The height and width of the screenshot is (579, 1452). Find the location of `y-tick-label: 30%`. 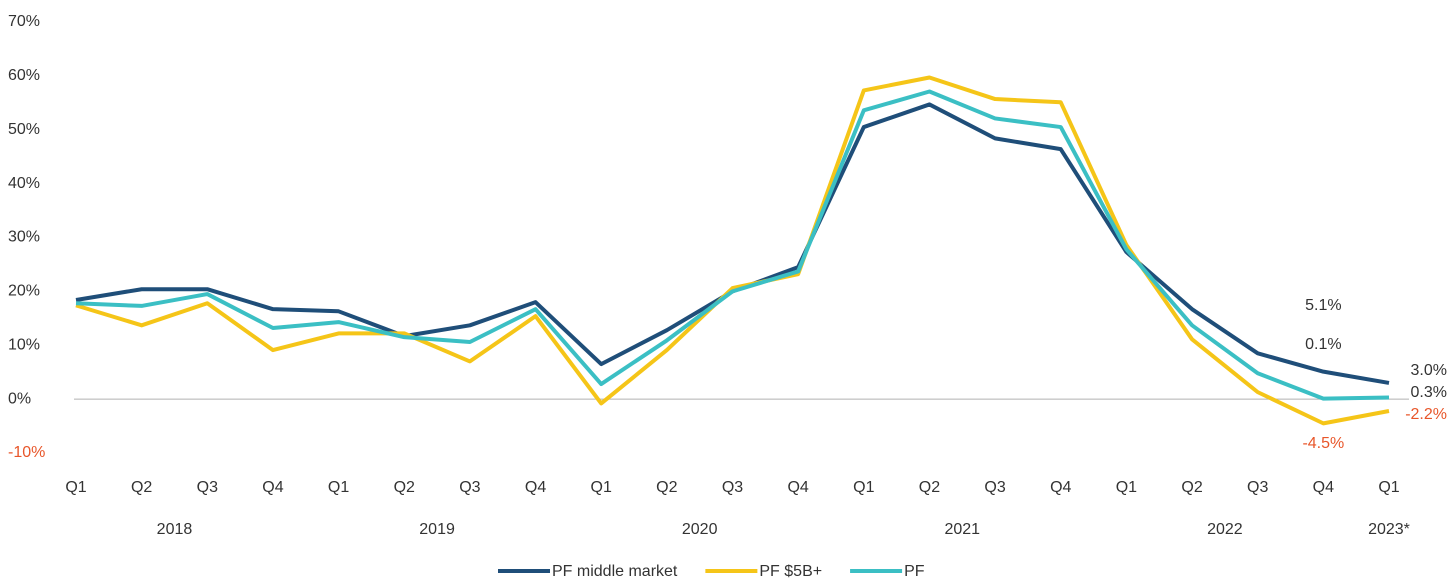

y-tick-label: 30% is located at coordinates (24, 237).